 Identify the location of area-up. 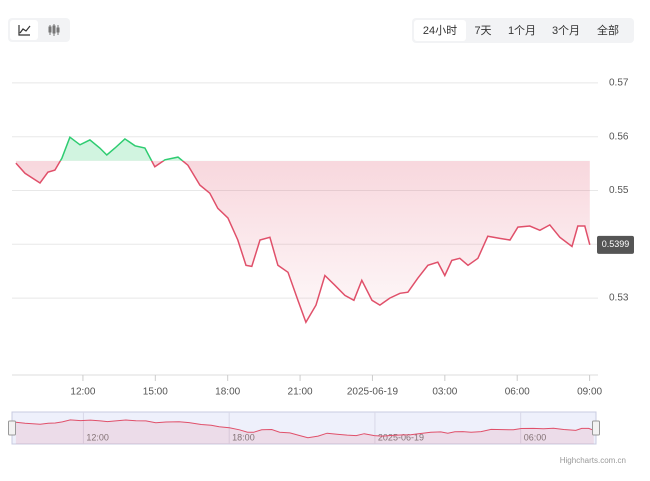
(302, 149).